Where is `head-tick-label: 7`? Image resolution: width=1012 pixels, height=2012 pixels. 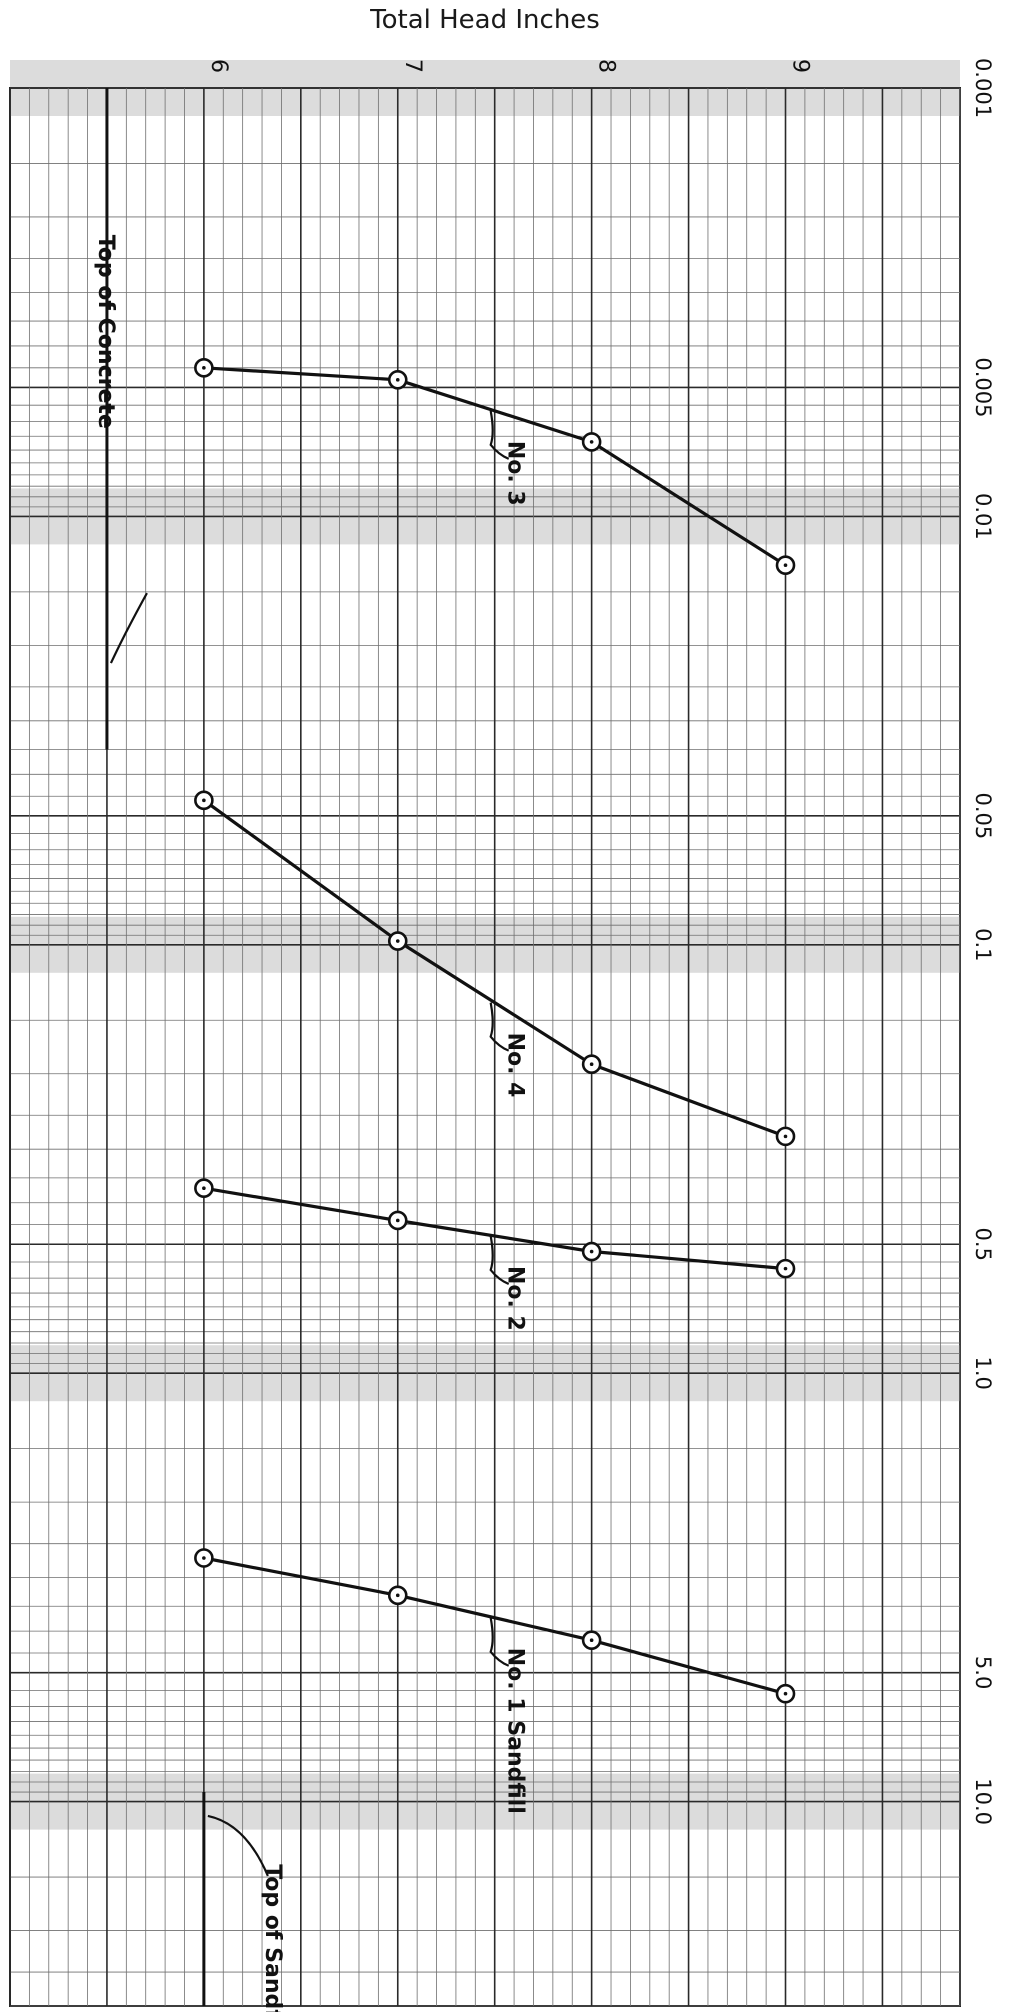
head-tick-label: 7 is located at coordinates (412, 66).